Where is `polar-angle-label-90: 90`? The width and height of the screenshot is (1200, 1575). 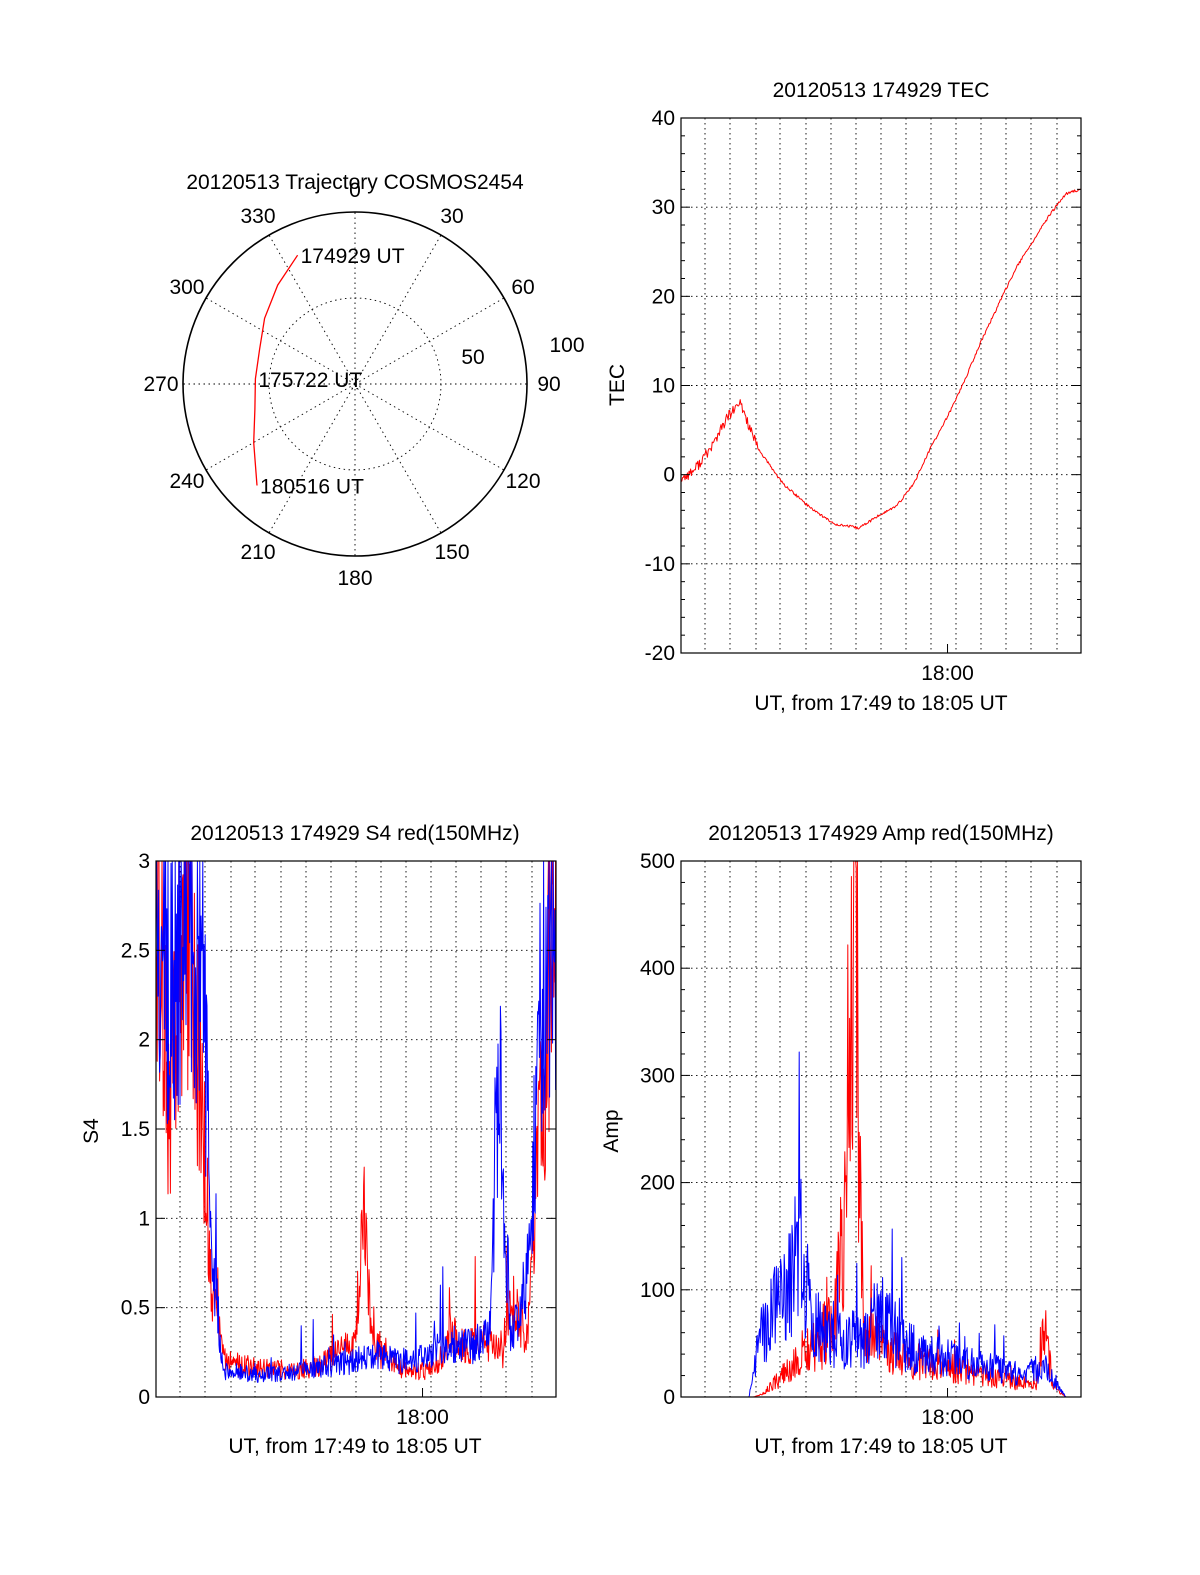
polar-angle-label-90: 90 is located at coordinates (548, 384).